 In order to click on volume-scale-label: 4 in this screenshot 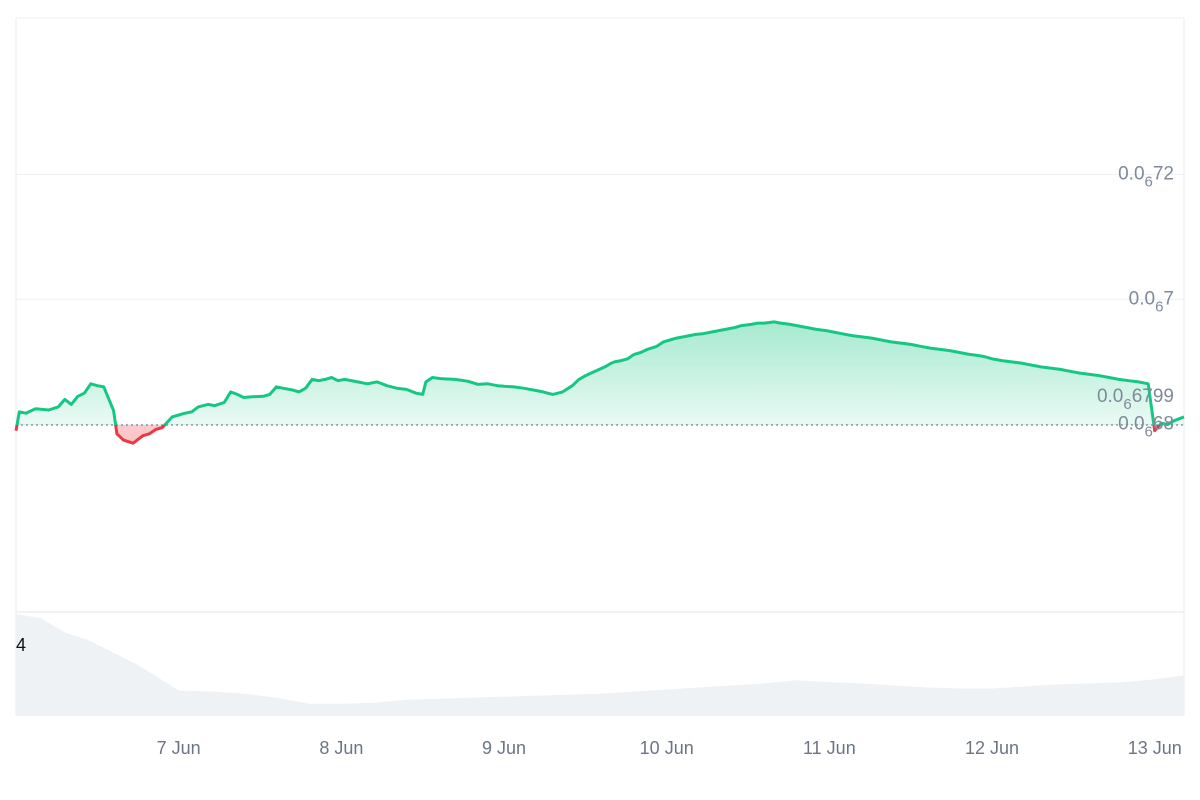, I will do `click(21, 645)`.